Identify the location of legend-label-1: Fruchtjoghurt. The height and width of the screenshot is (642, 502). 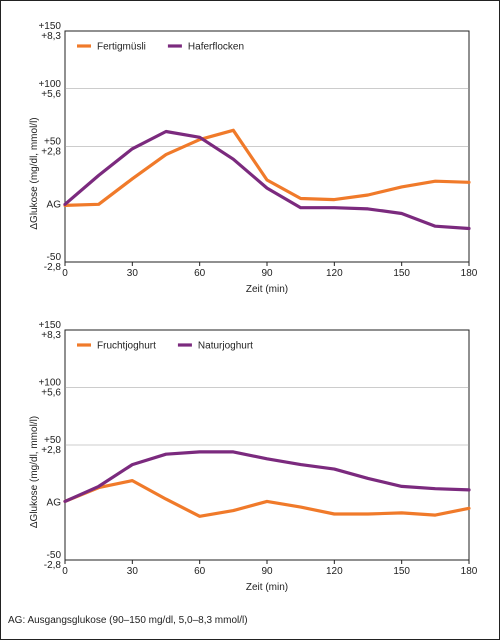
(126, 346).